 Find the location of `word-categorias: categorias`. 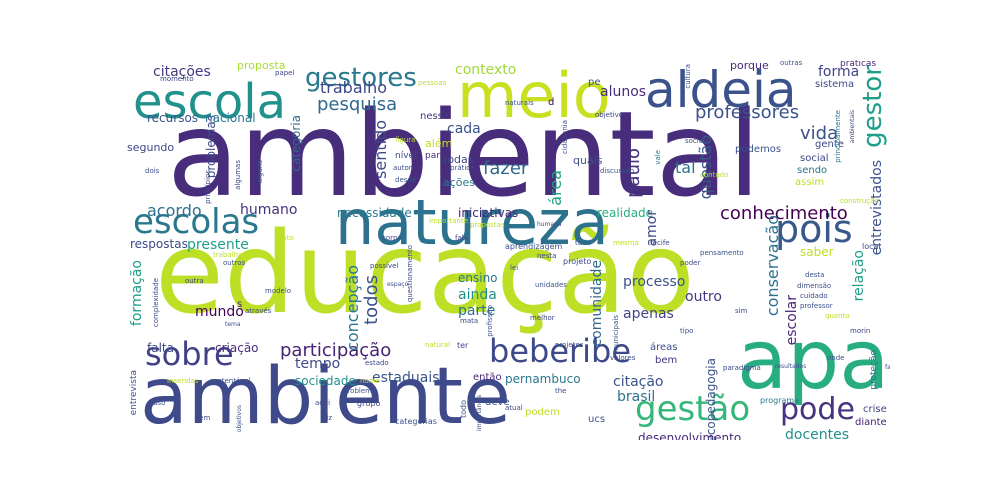

word-categorias: categorias is located at coordinates (416, 421).